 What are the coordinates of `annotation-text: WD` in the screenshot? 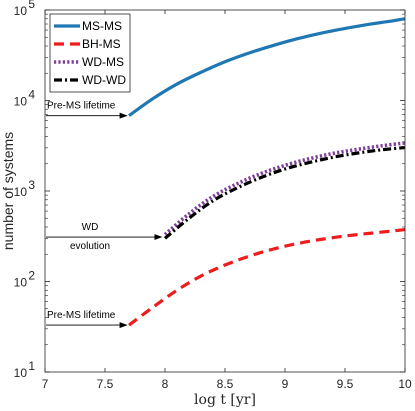 It's located at (90, 227).